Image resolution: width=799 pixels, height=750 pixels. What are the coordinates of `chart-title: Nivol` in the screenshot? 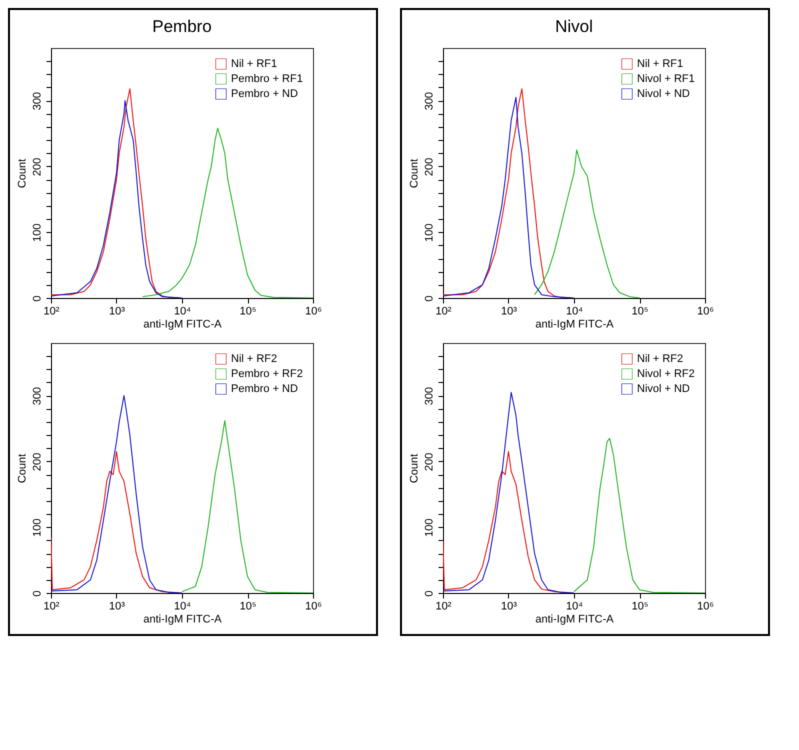 It's located at (574, 26).